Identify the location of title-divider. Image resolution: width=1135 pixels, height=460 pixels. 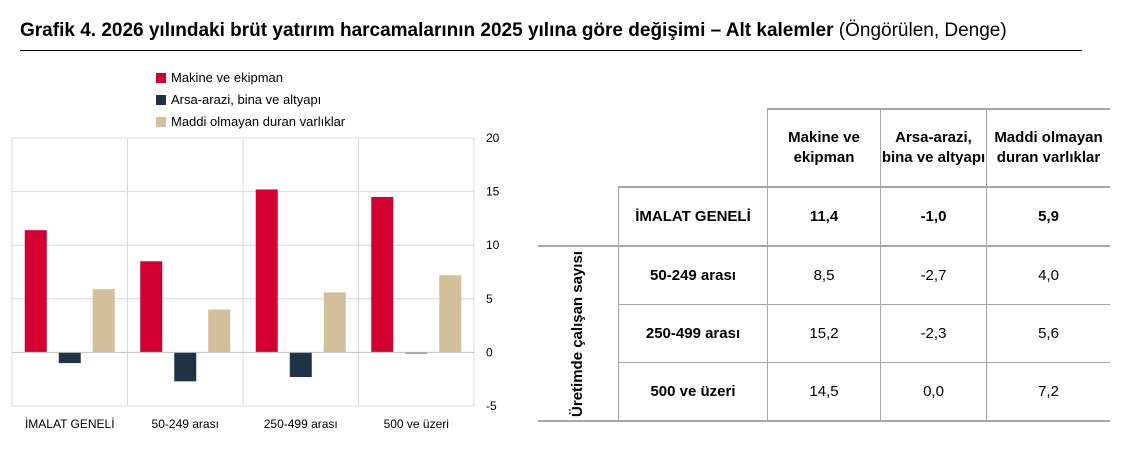
(551, 50).